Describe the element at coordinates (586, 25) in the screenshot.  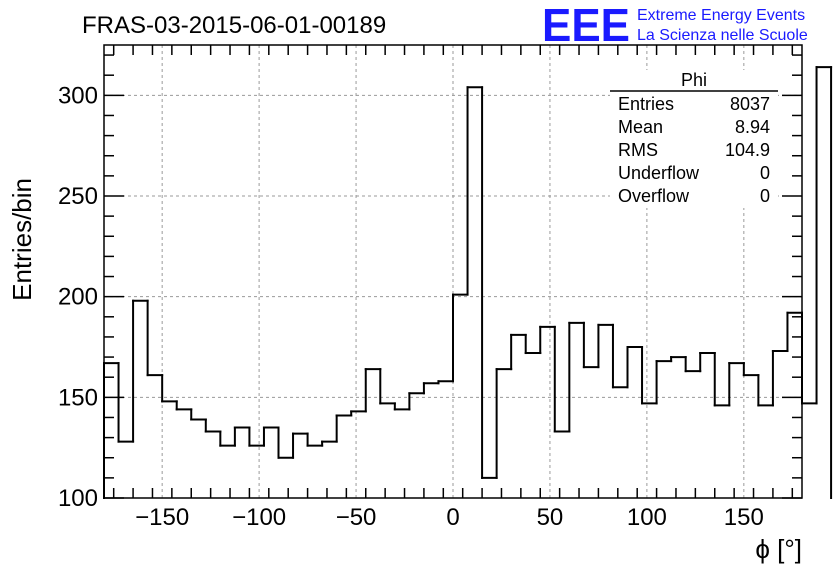
I see `eee-logo-mark: EEE` at that location.